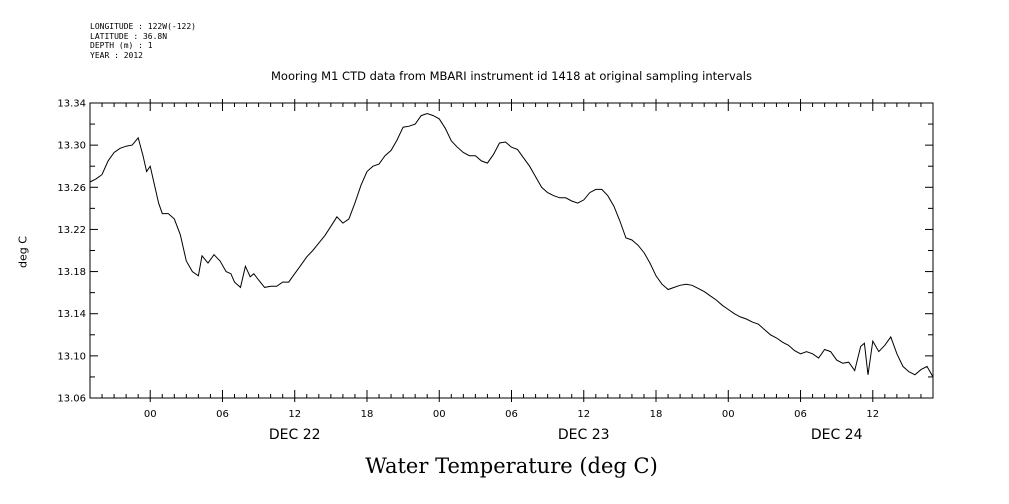 The height and width of the screenshot is (504, 1009). Describe the element at coordinates (143, 26) in the screenshot. I see `longitude-label: LONGITUDE : 122W(-122)` at that location.